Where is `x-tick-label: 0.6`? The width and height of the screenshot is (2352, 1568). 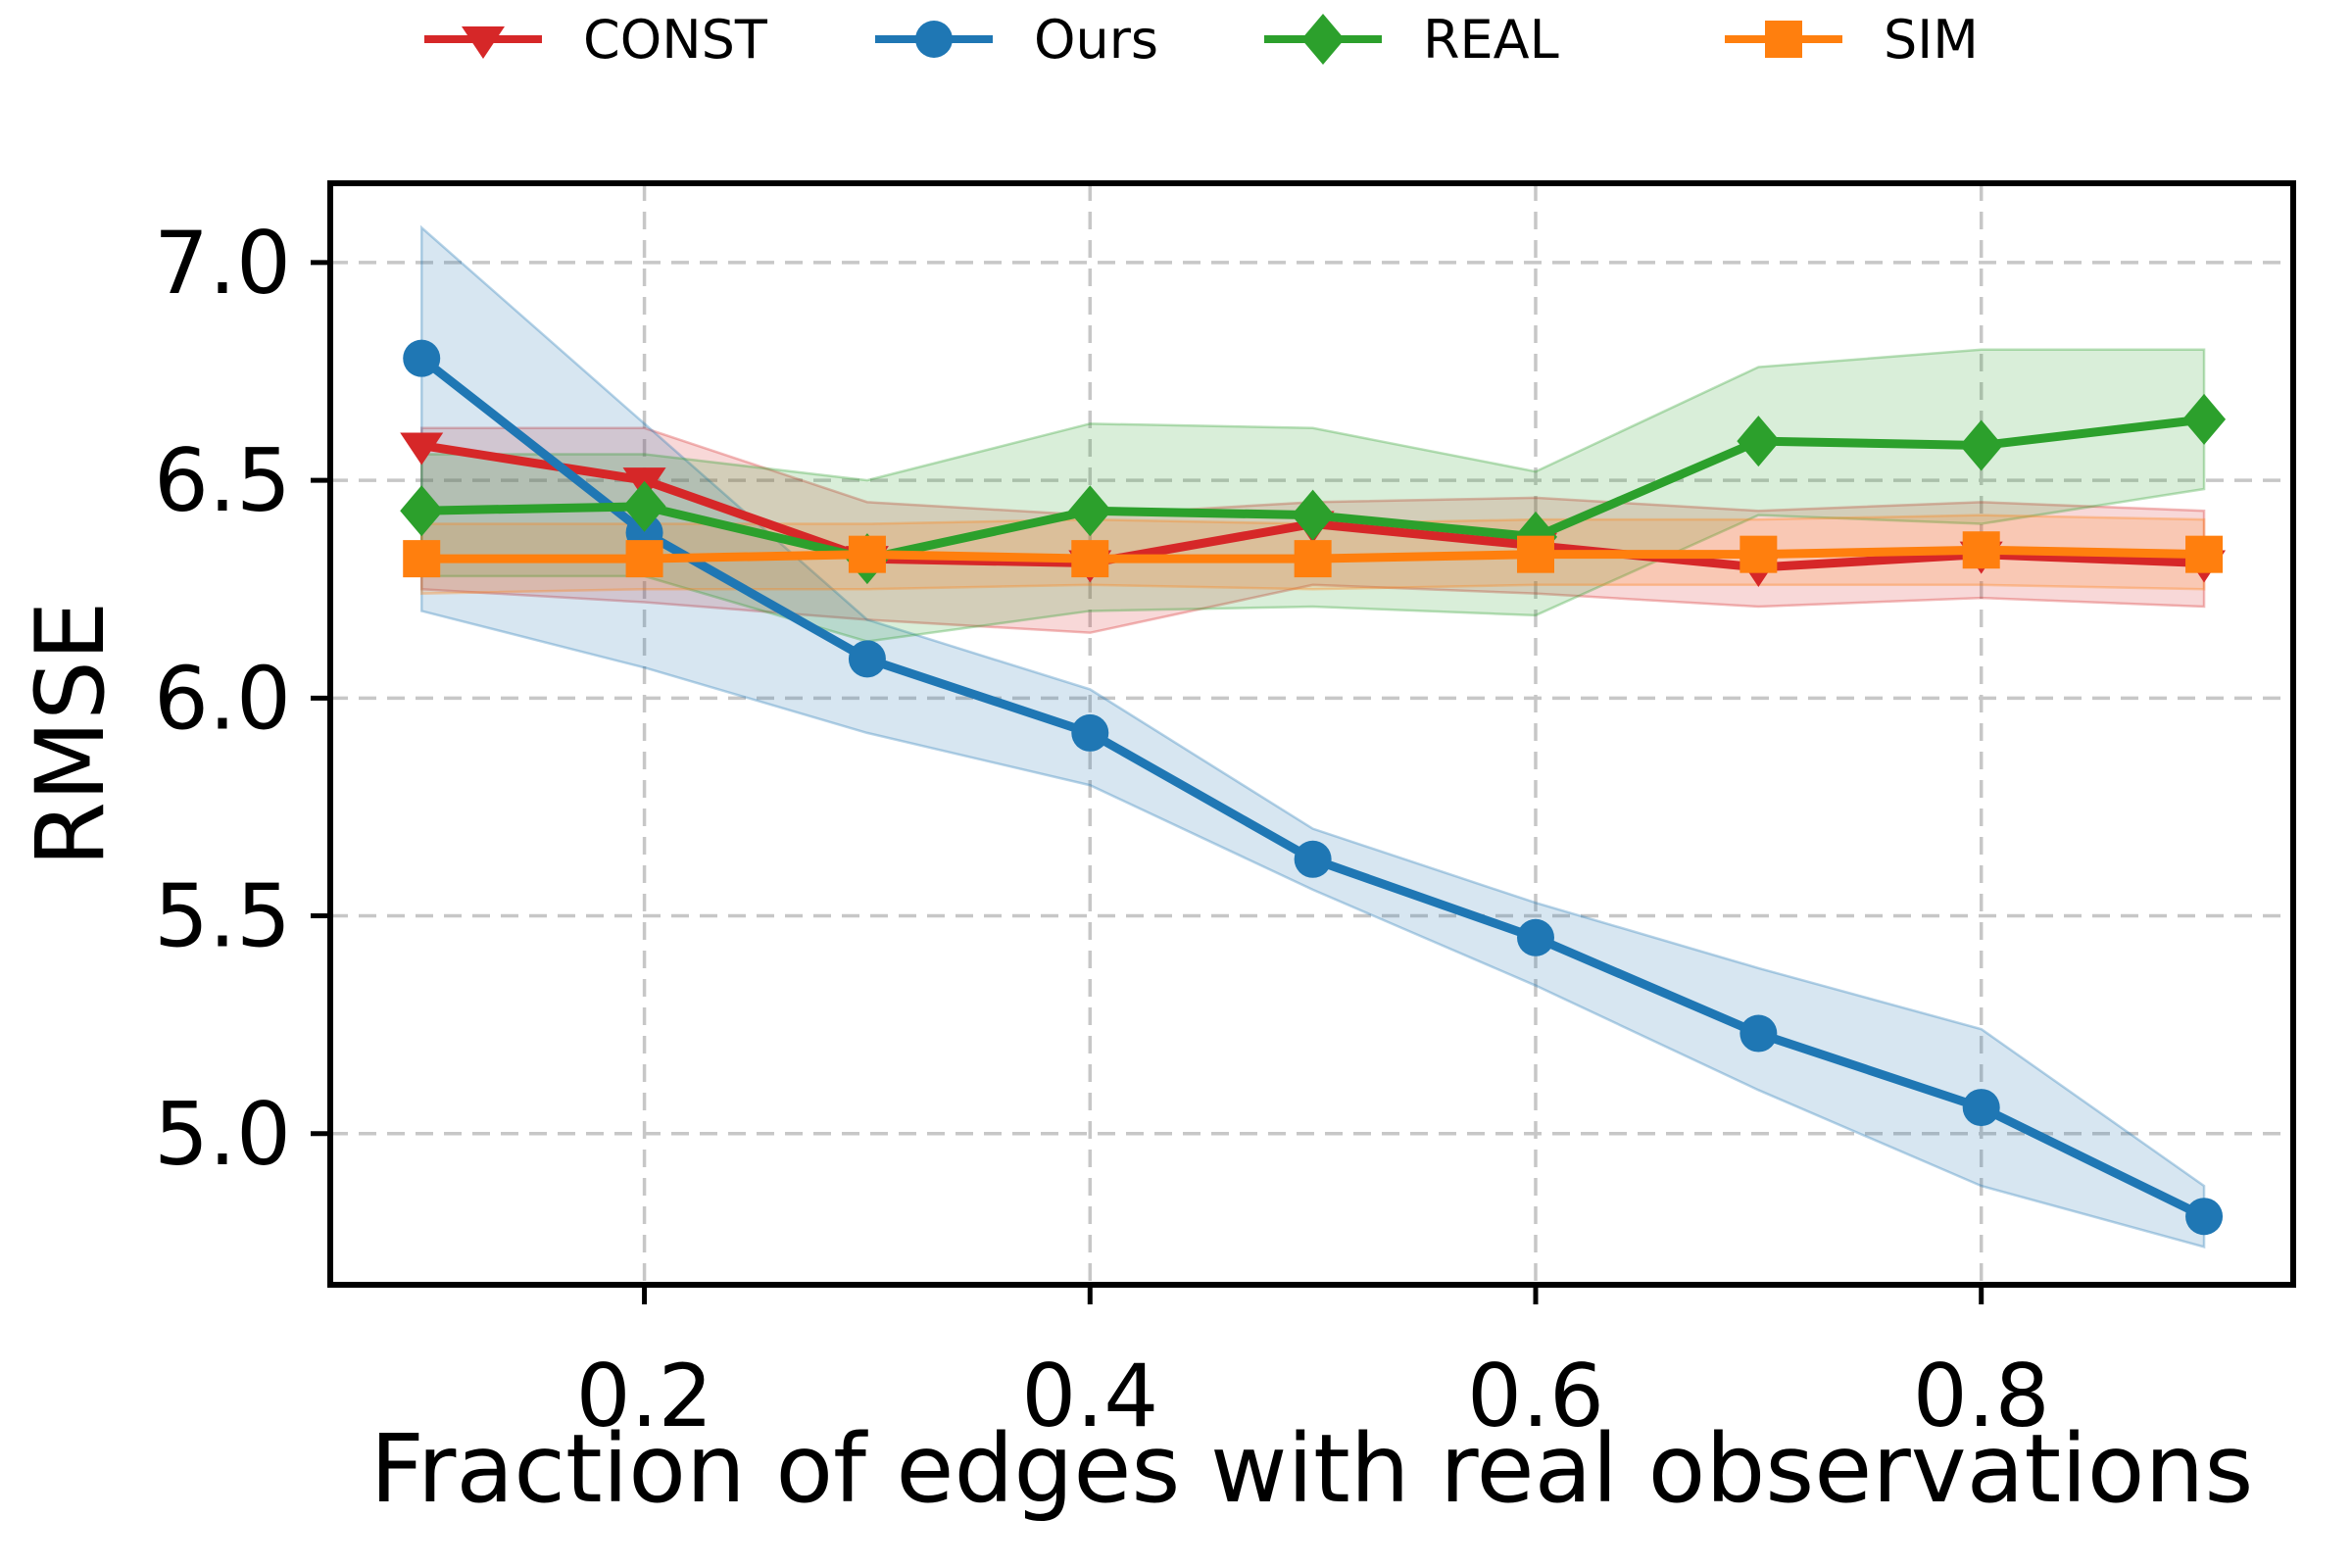 x-tick-label: 0.6 is located at coordinates (1535, 1396).